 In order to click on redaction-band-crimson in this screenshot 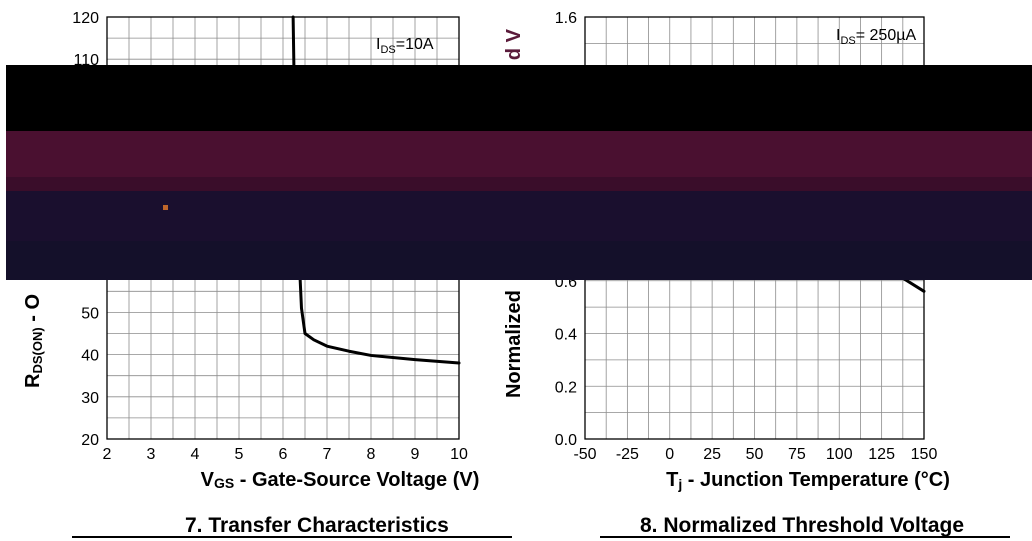, I will do `click(519, 154)`.